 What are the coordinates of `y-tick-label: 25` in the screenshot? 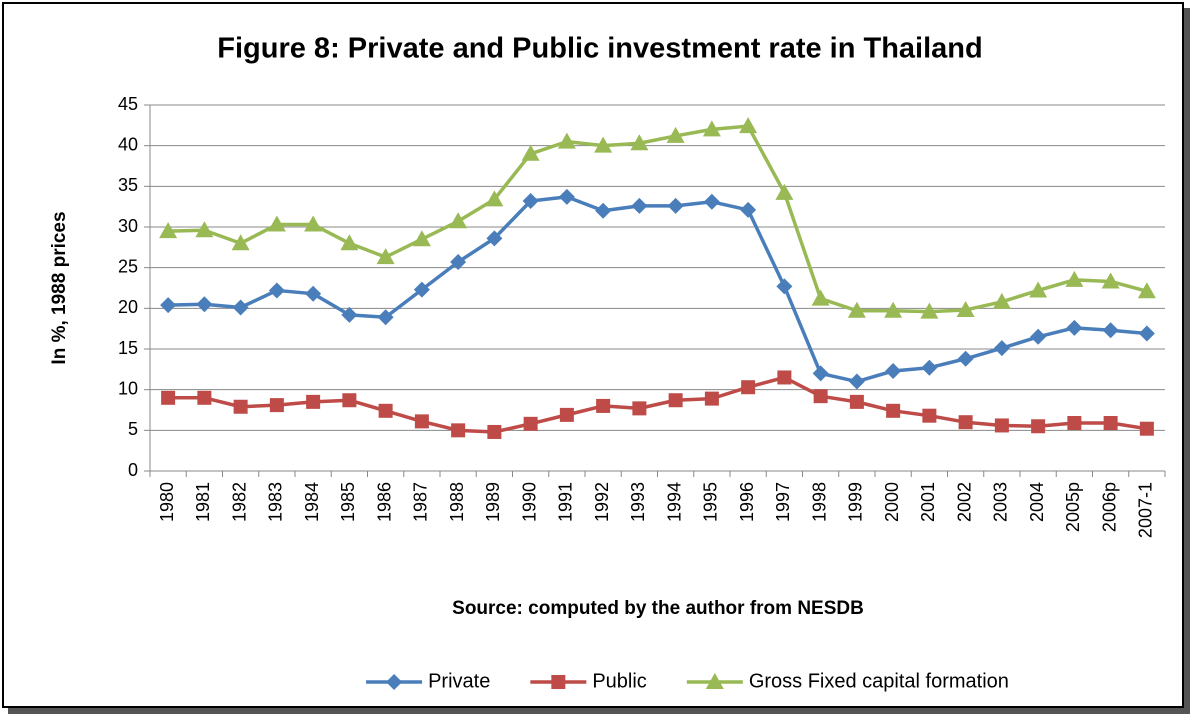 It's located at (128, 266).